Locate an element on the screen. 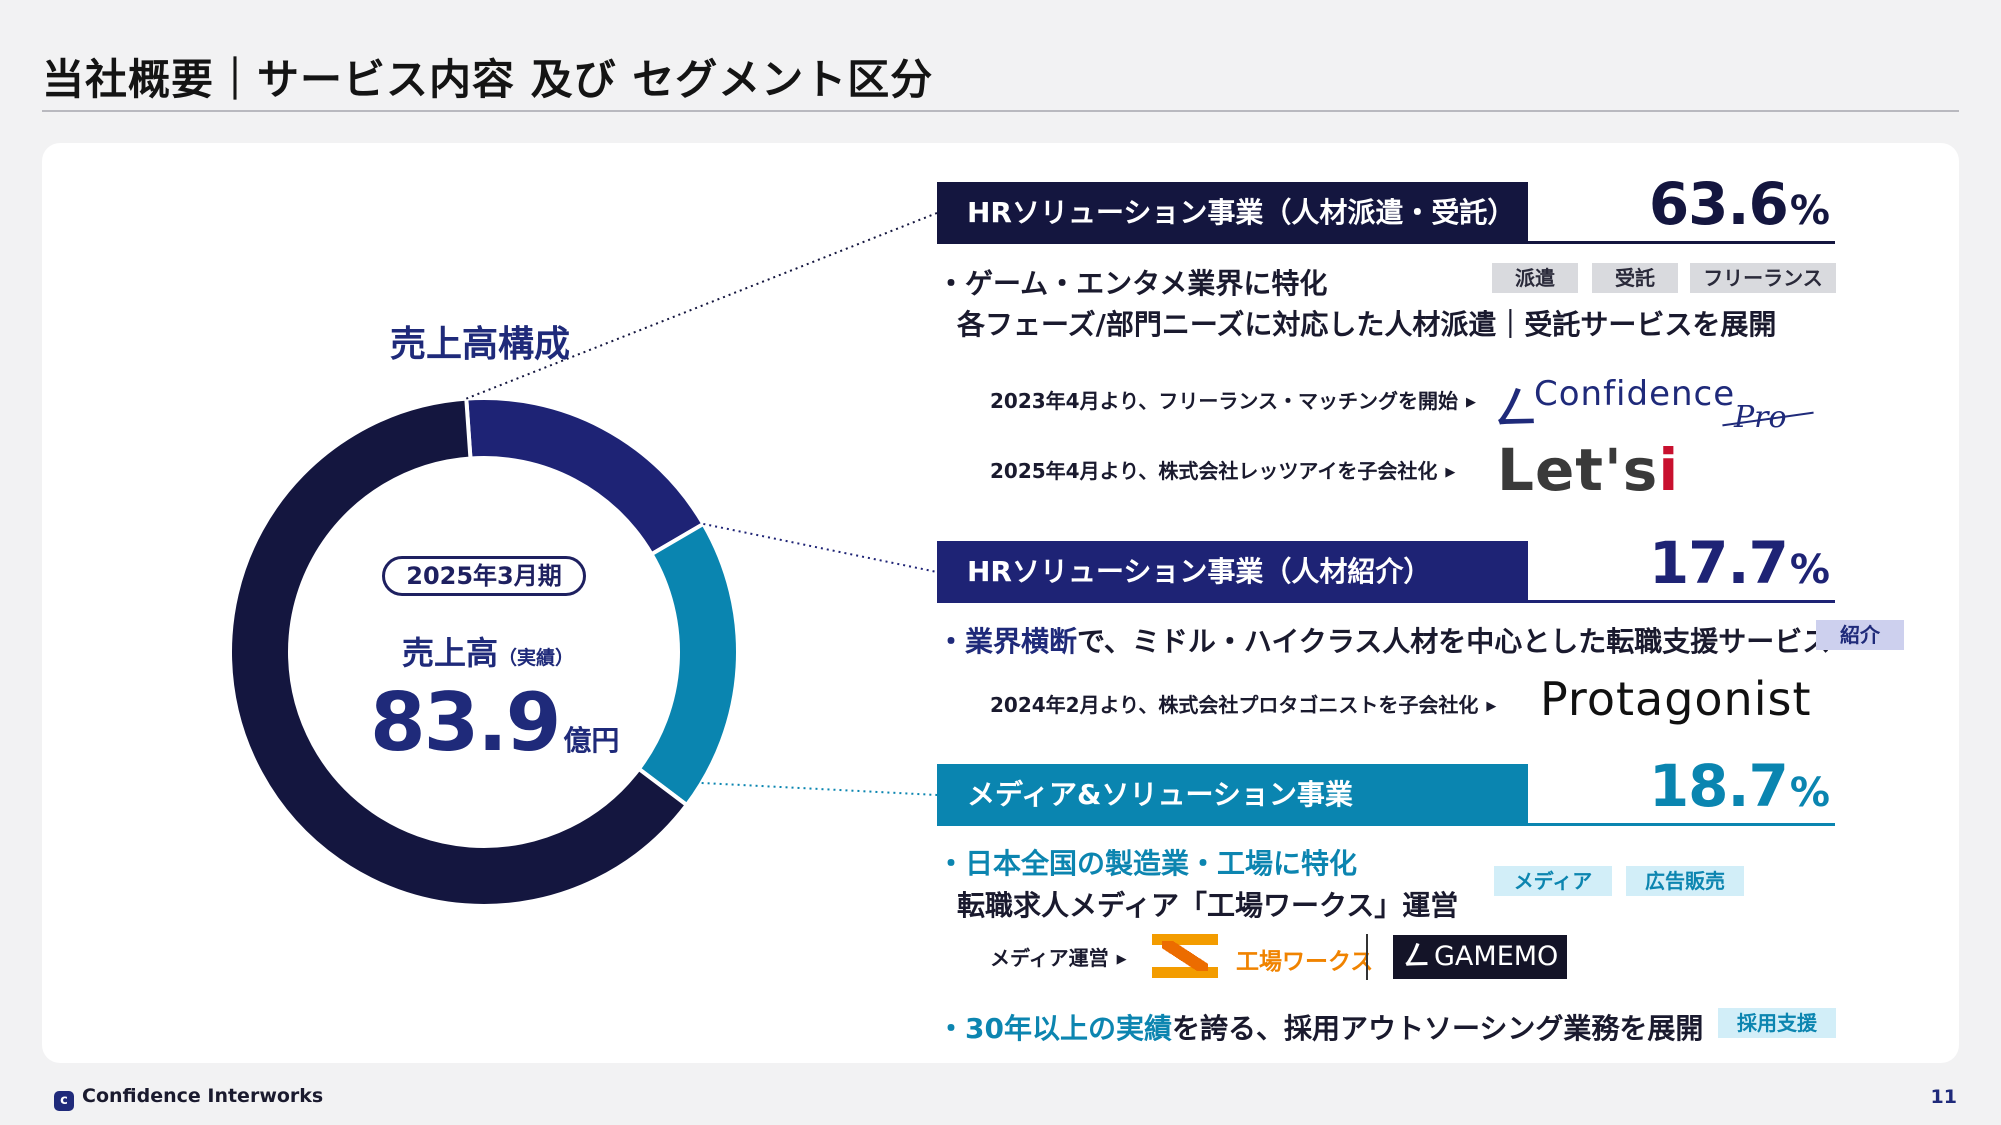 This screenshot has width=2001, height=1125. tag-haken: 派遣 is located at coordinates (1535, 278).